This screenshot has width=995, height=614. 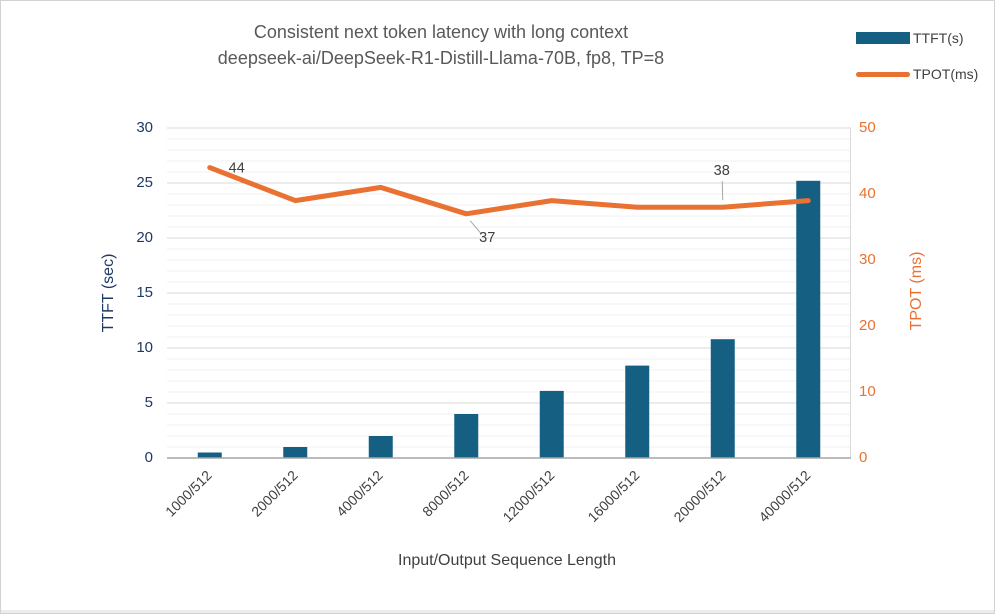 What do you see at coordinates (883, 74) in the screenshot?
I see `line-series-swatch-icon` at bounding box center [883, 74].